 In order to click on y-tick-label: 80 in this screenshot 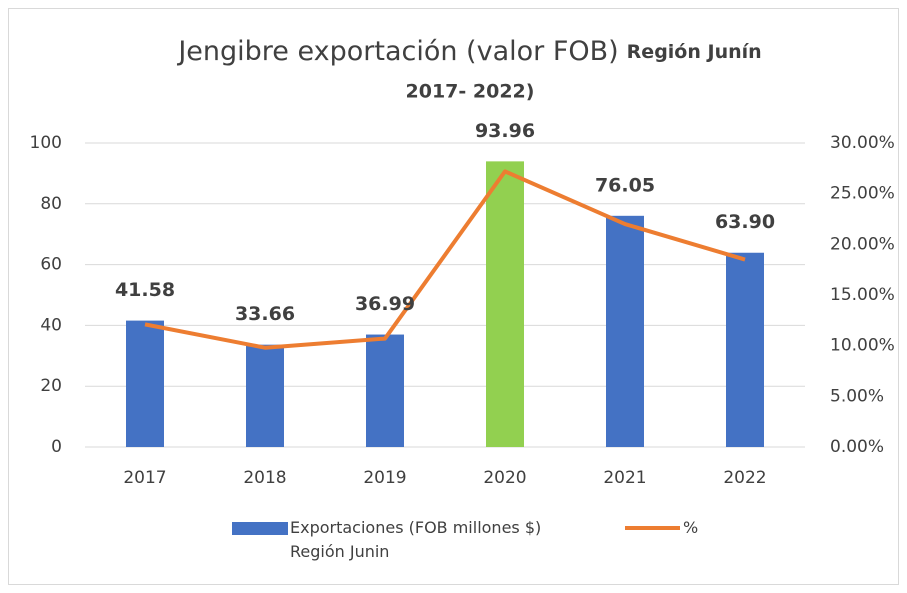, I will do `click(51, 204)`.